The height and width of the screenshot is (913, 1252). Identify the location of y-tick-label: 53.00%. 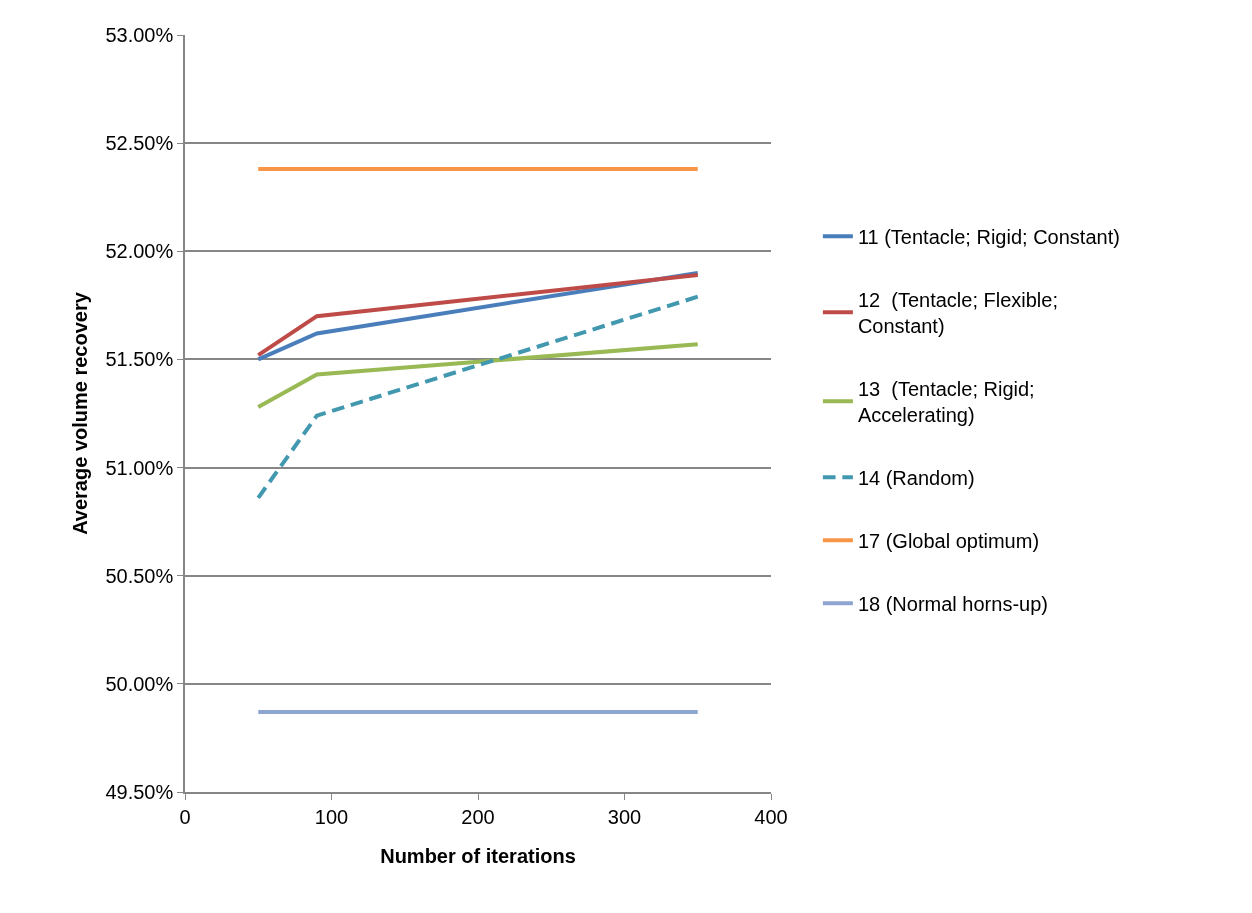
(139, 35).